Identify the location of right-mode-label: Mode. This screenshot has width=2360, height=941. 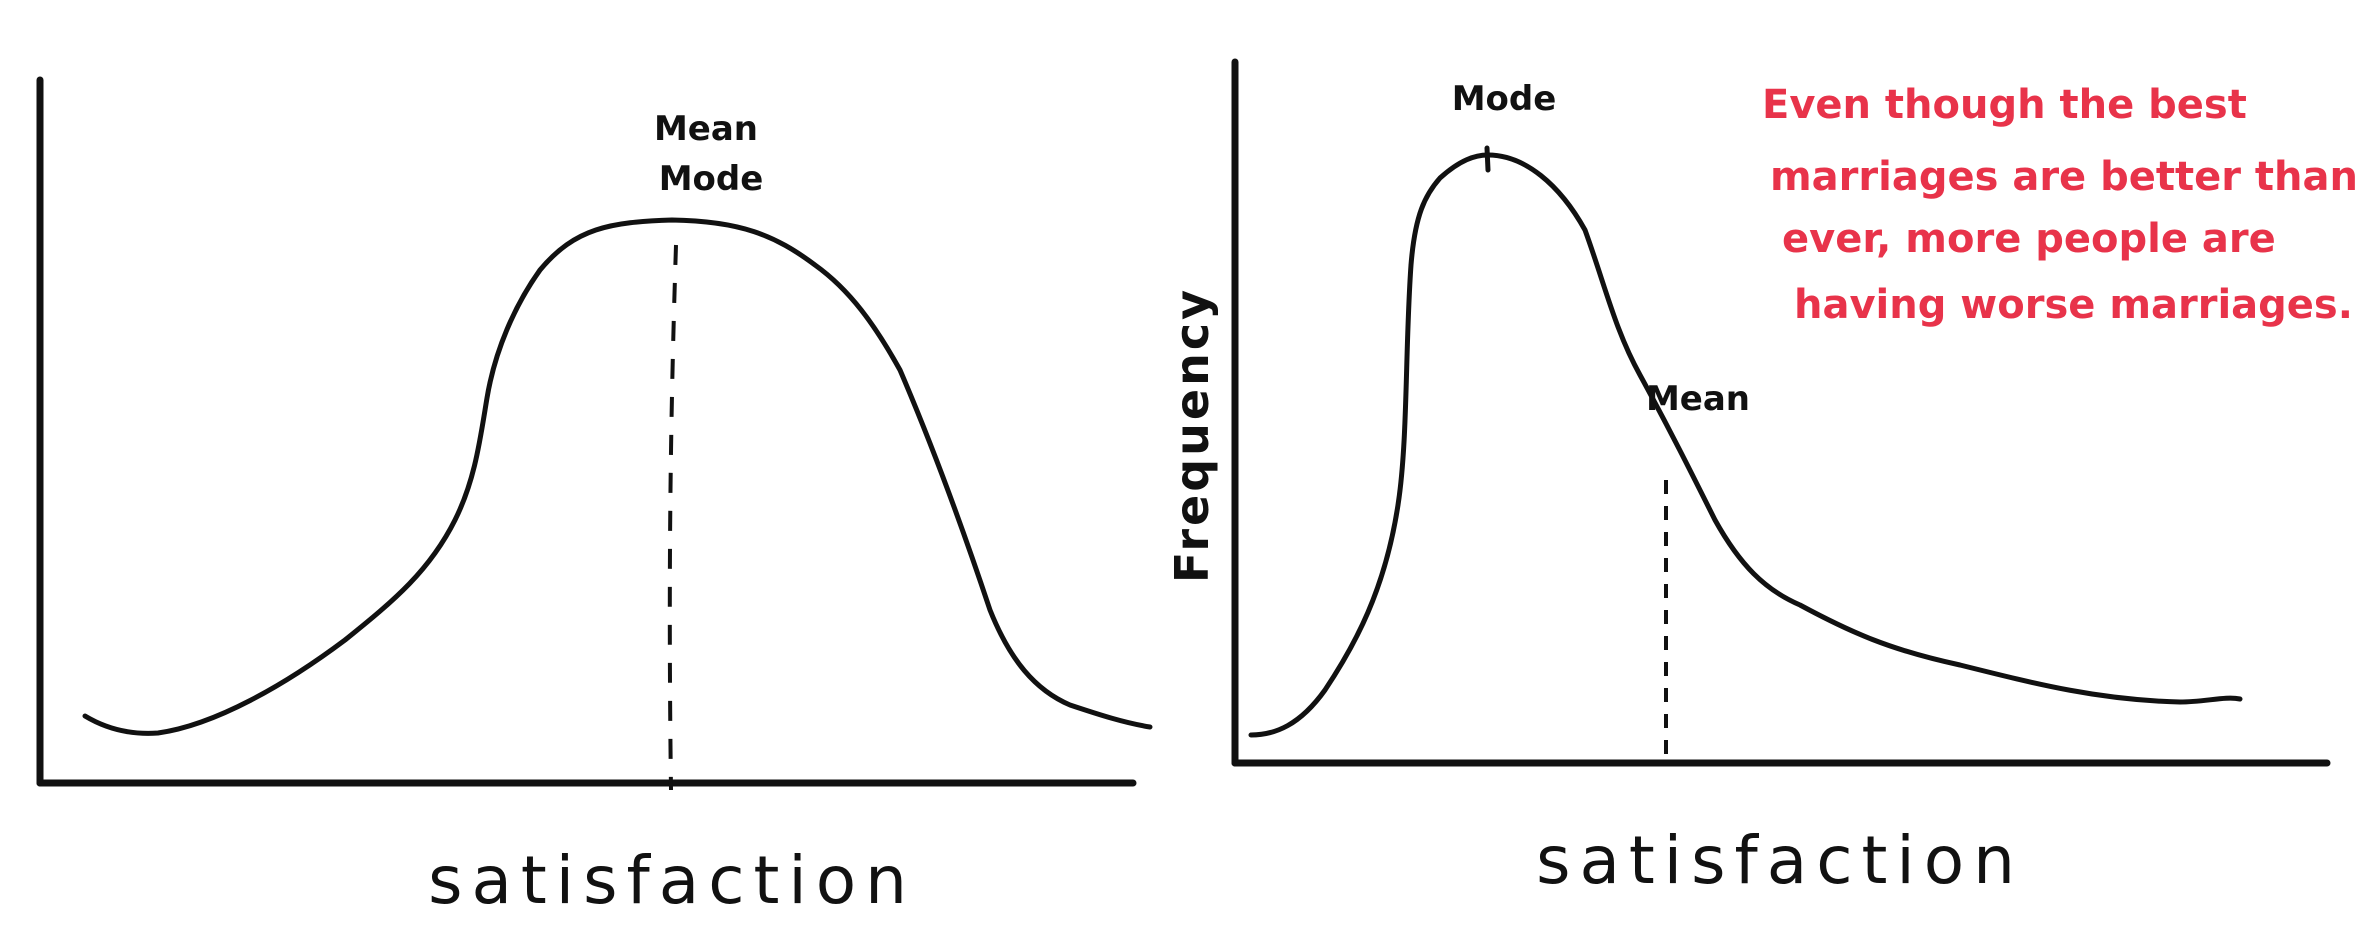
(1504, 99).